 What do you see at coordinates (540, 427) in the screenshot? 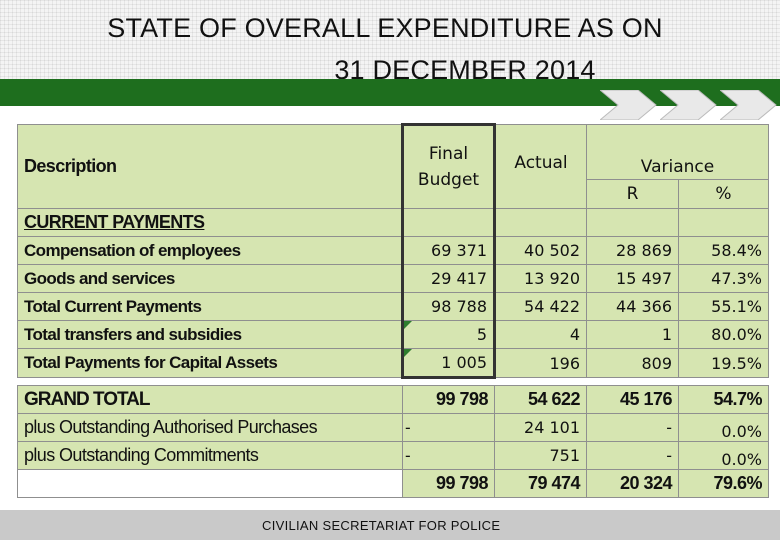
I see `row-actual: 24 101` at bounding box center [540, 427].